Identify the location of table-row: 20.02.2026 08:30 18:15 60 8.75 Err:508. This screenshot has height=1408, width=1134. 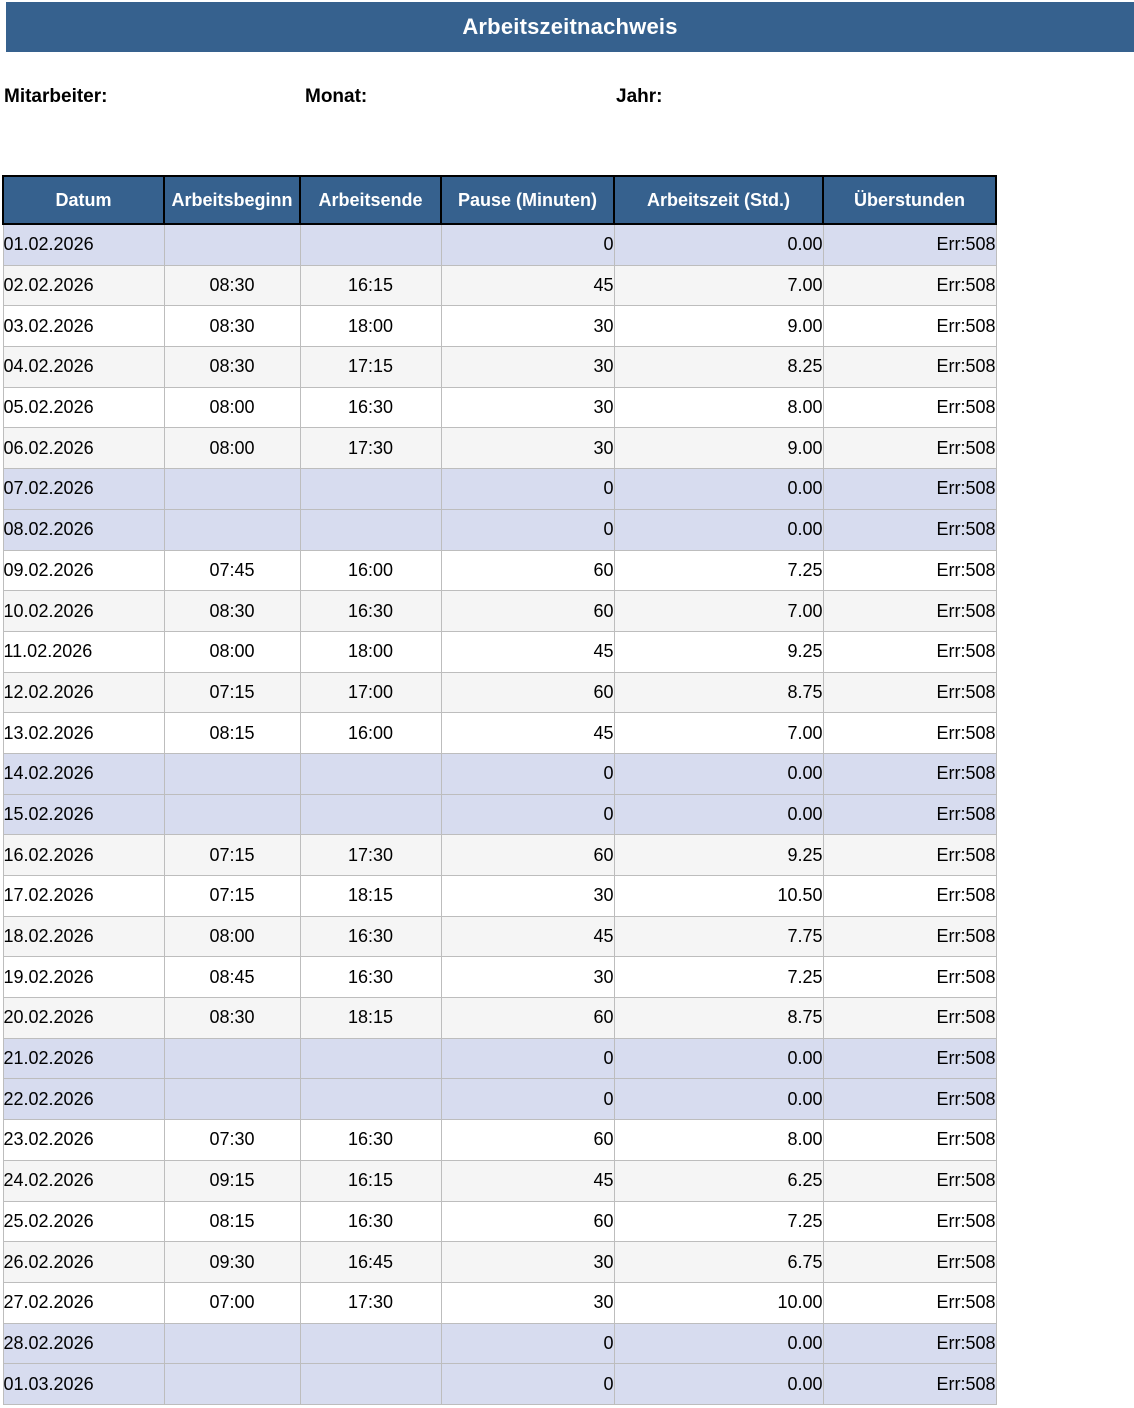
(499, 1018).